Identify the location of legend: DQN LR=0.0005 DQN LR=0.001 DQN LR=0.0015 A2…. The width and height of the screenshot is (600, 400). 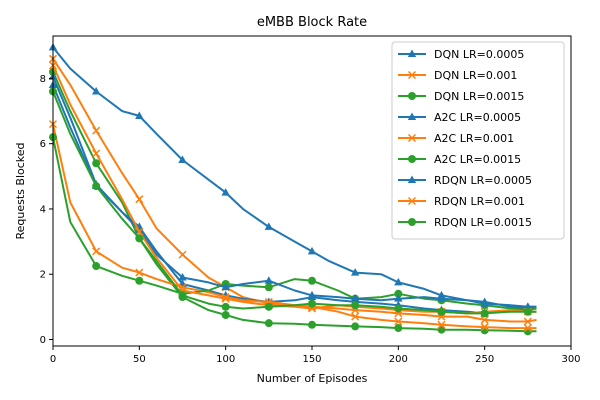
(478, 140).